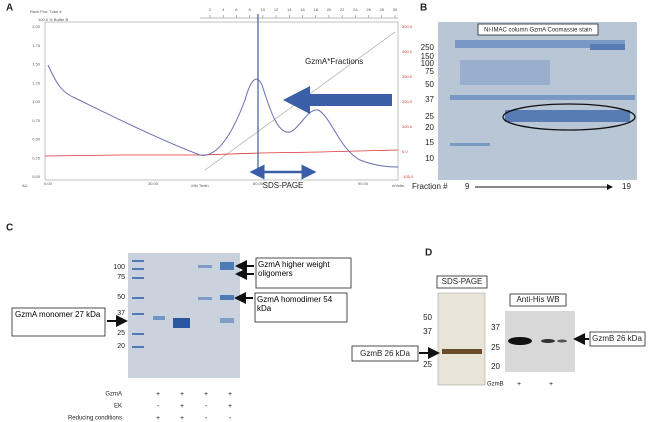  I want to click on x-tick-label: 0.00, so click(48, 183).